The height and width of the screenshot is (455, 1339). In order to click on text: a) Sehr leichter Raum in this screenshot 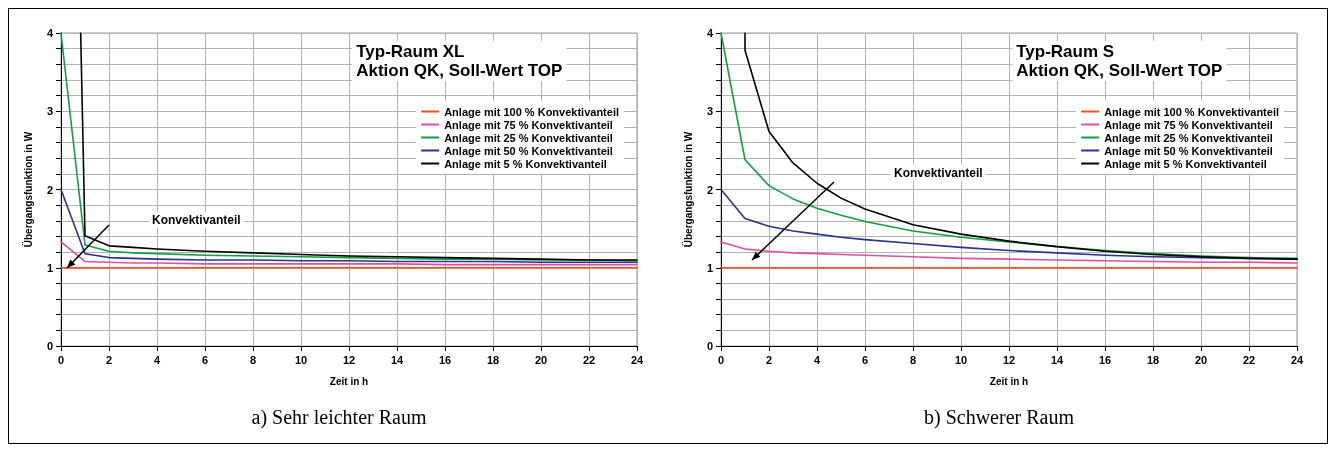, I will do `click(339, 417)`.